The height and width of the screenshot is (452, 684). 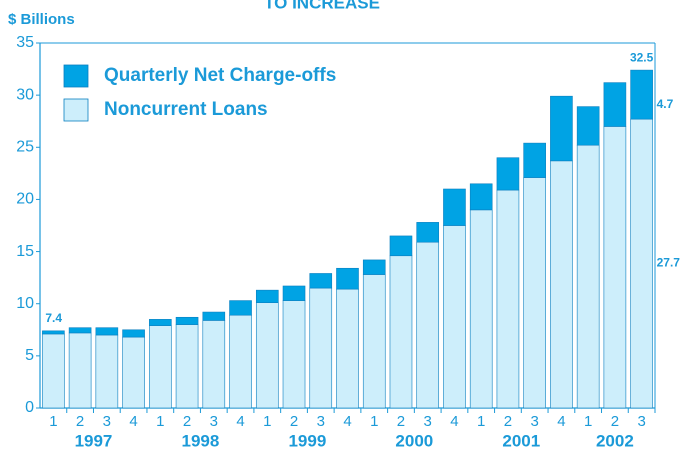 What do you see at coordinates (25, 42) in the screenshot?
I see `y-tick-label: 35` at bounding box center [25, 42].